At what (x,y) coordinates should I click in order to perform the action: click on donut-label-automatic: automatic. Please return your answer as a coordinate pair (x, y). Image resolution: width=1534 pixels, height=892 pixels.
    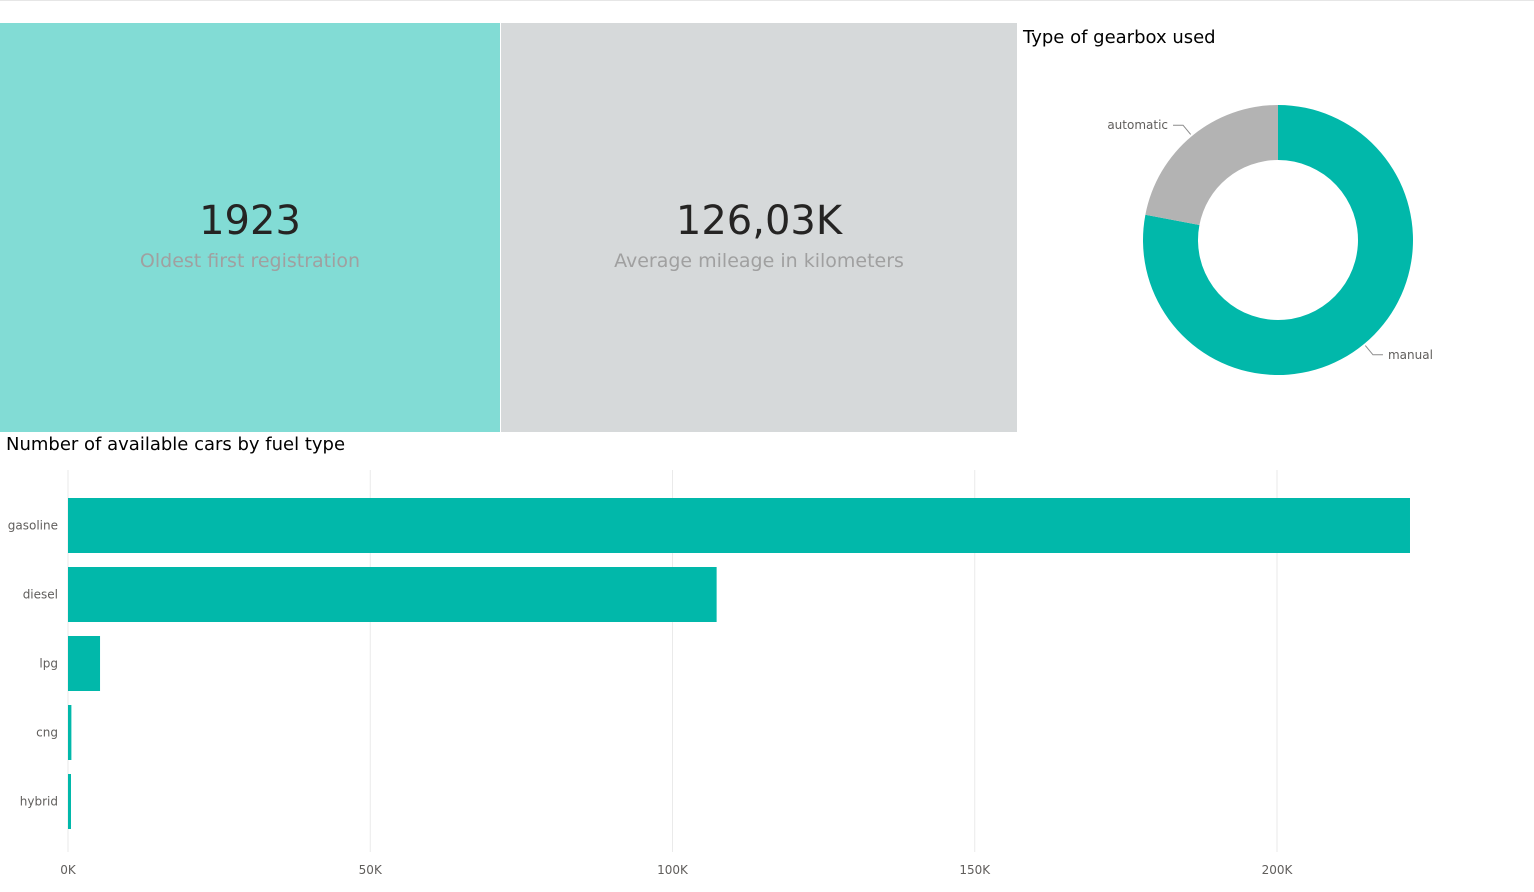
    Looking at the image, I should click on (1137, 125).